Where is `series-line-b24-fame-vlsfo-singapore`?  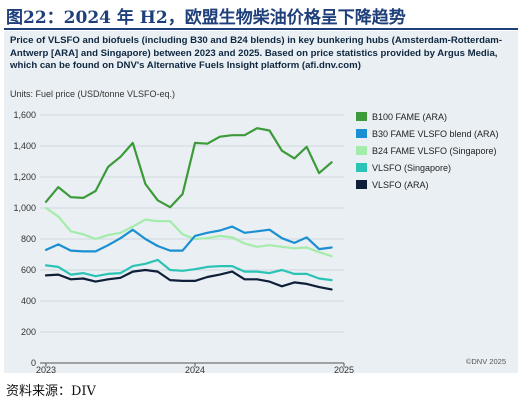
series-line-b24-fame-vlsfo-singapore is located at coordinates (188, 232).